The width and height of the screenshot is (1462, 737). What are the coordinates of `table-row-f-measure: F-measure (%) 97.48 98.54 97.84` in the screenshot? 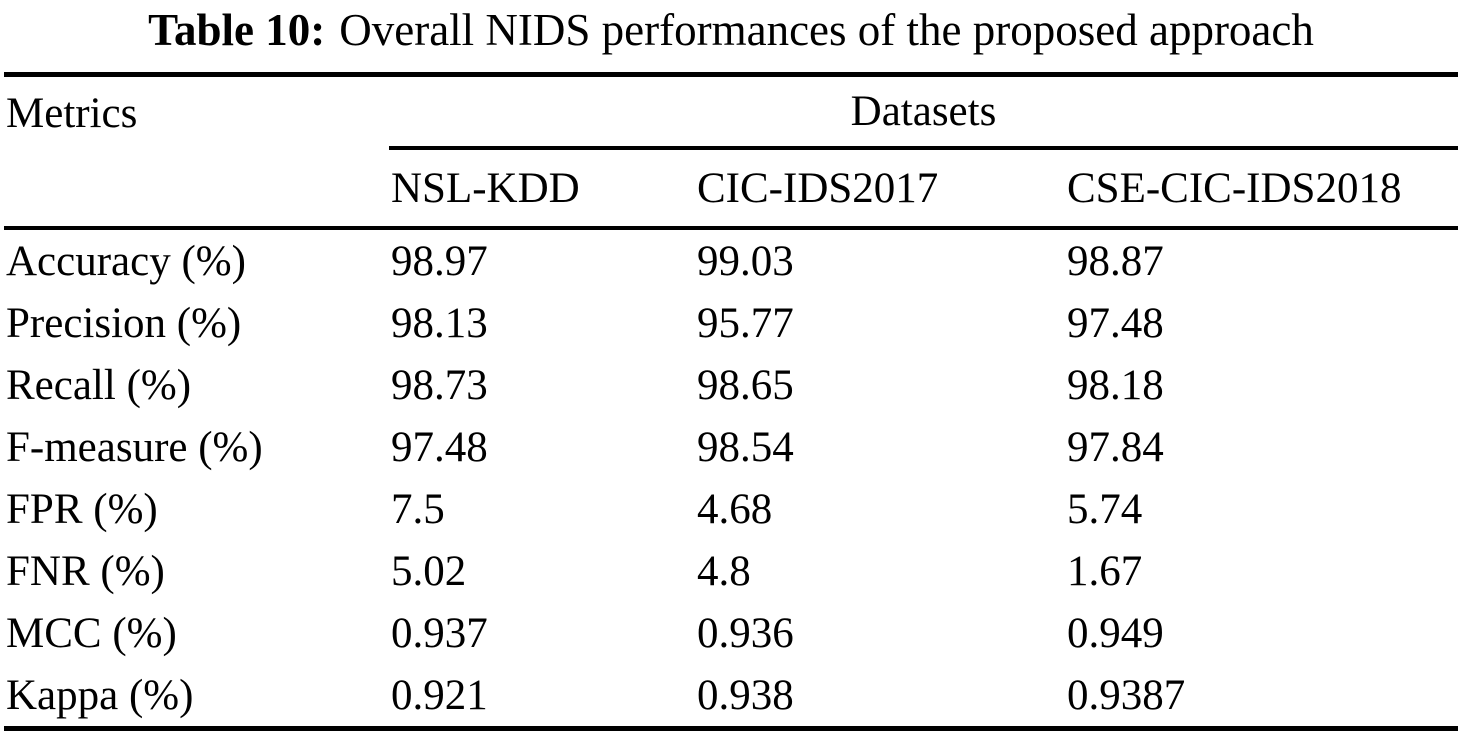 It's located at (731, 447).